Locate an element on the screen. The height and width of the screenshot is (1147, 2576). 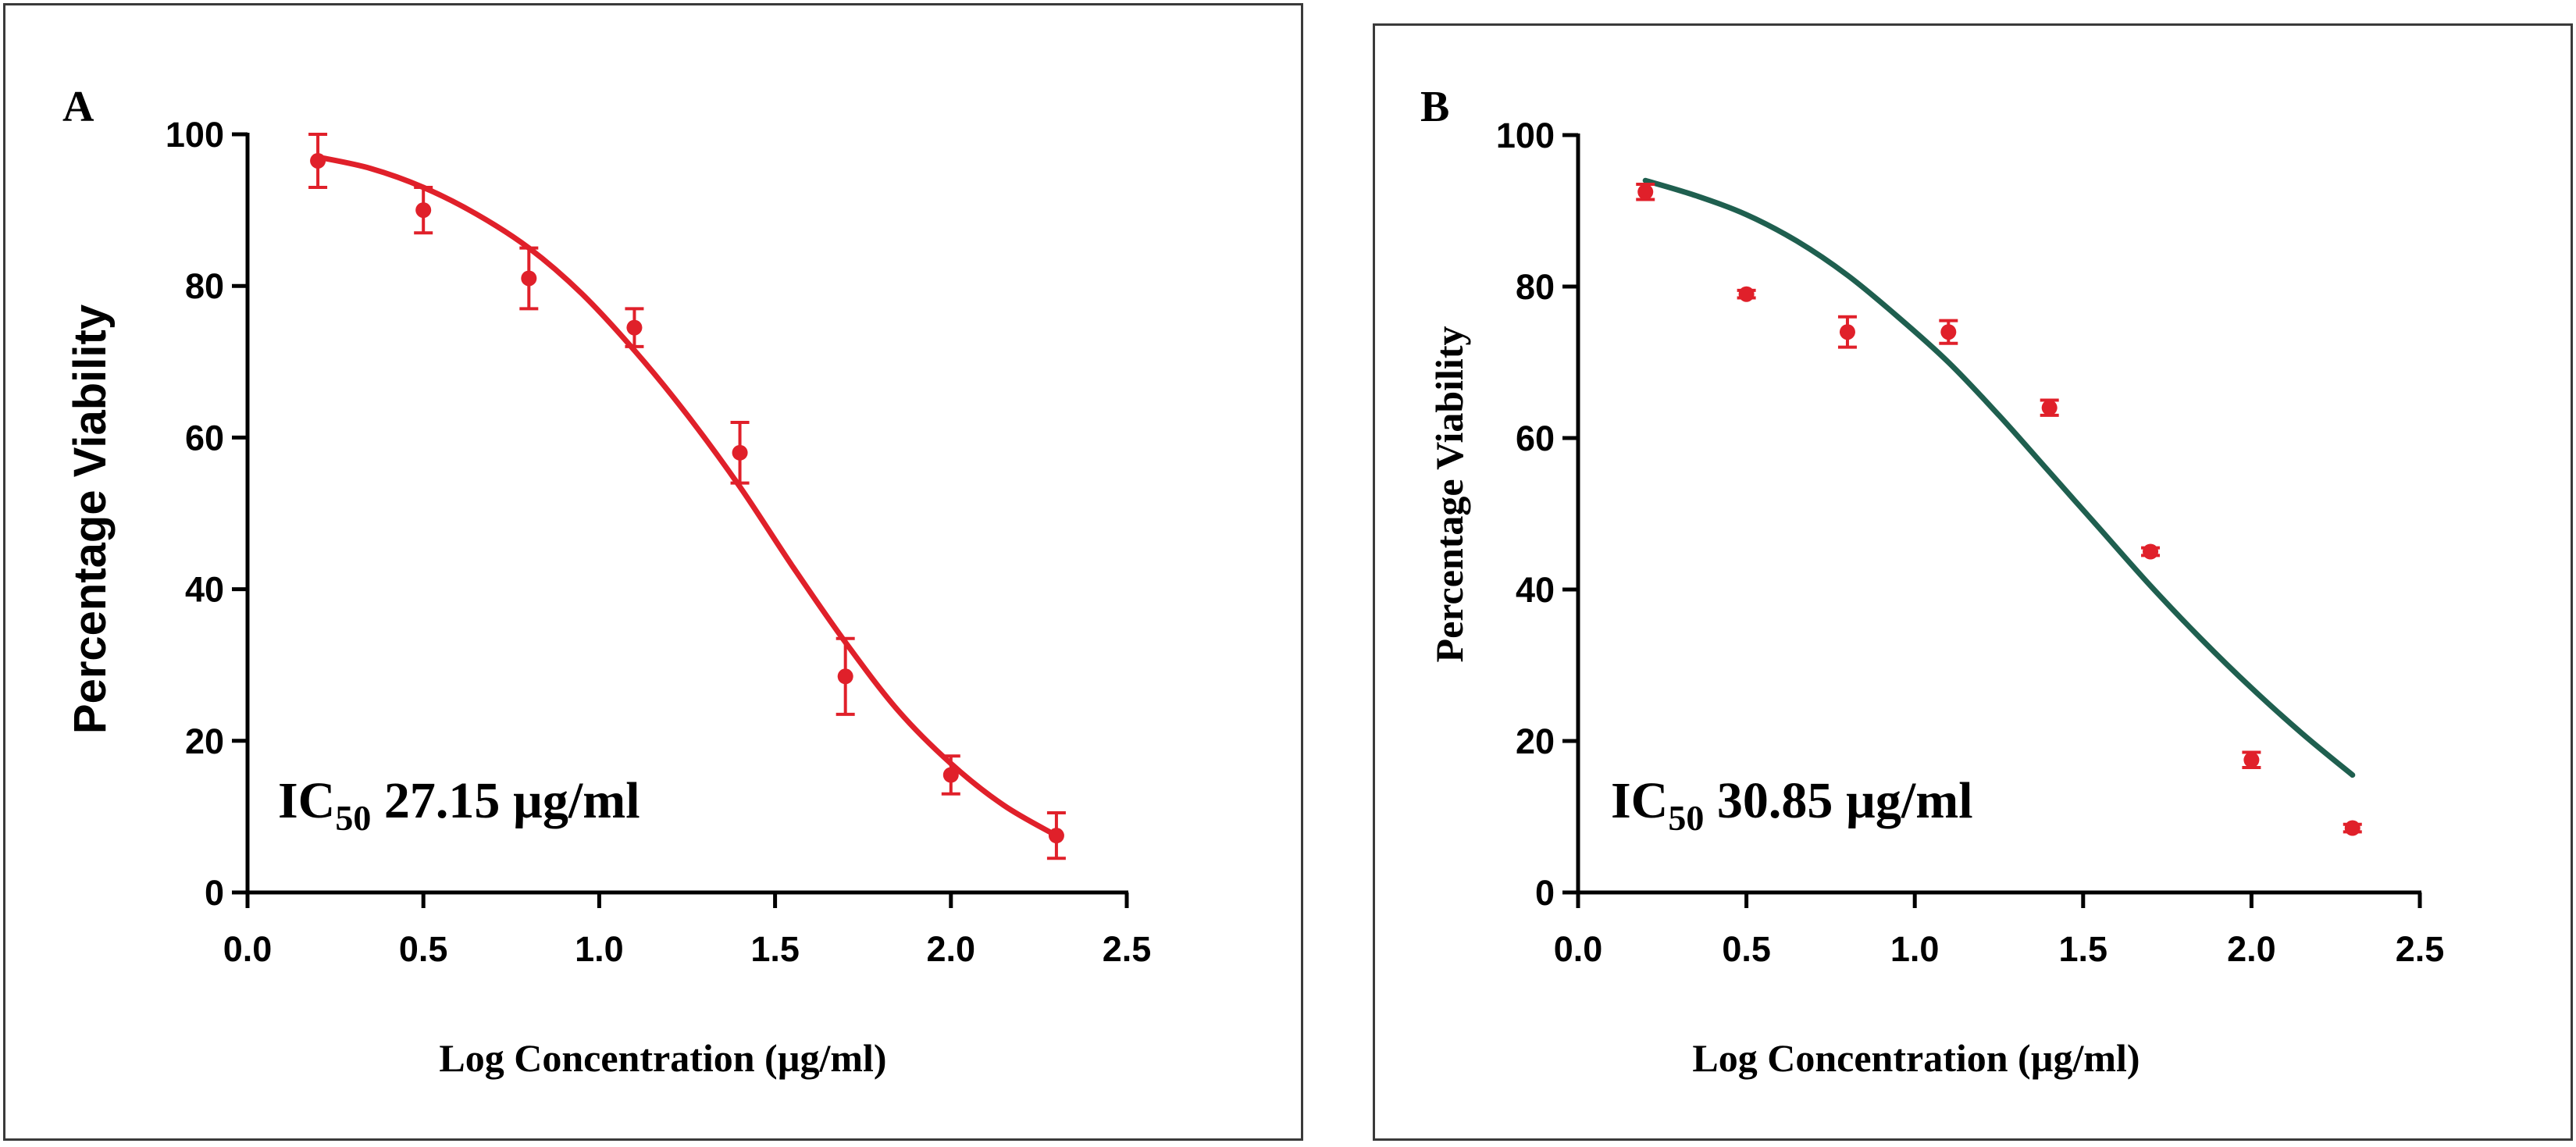
fit-curve is located at coordinates (1999, 477).